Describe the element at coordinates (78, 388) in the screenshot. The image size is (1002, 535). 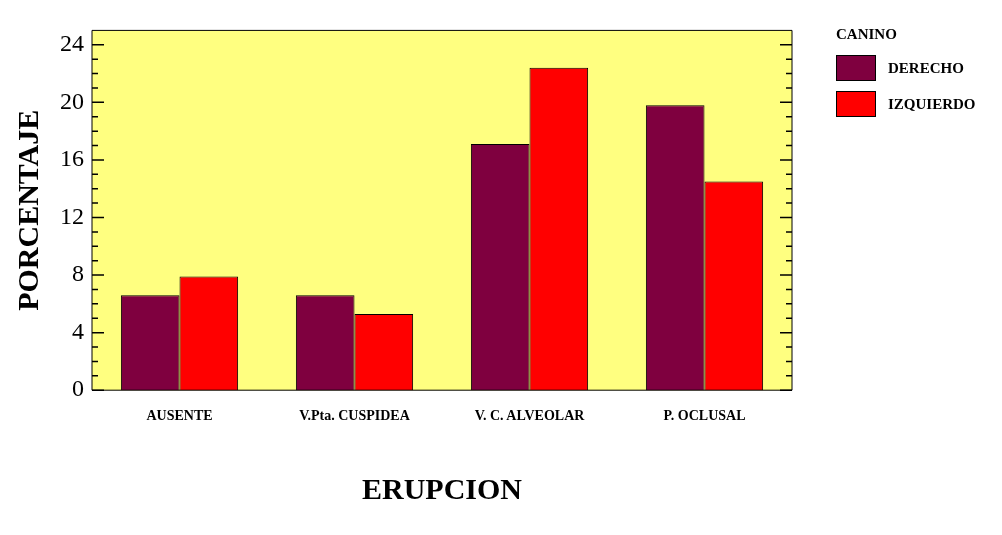
I see `y-tick-label: 0` at that location.